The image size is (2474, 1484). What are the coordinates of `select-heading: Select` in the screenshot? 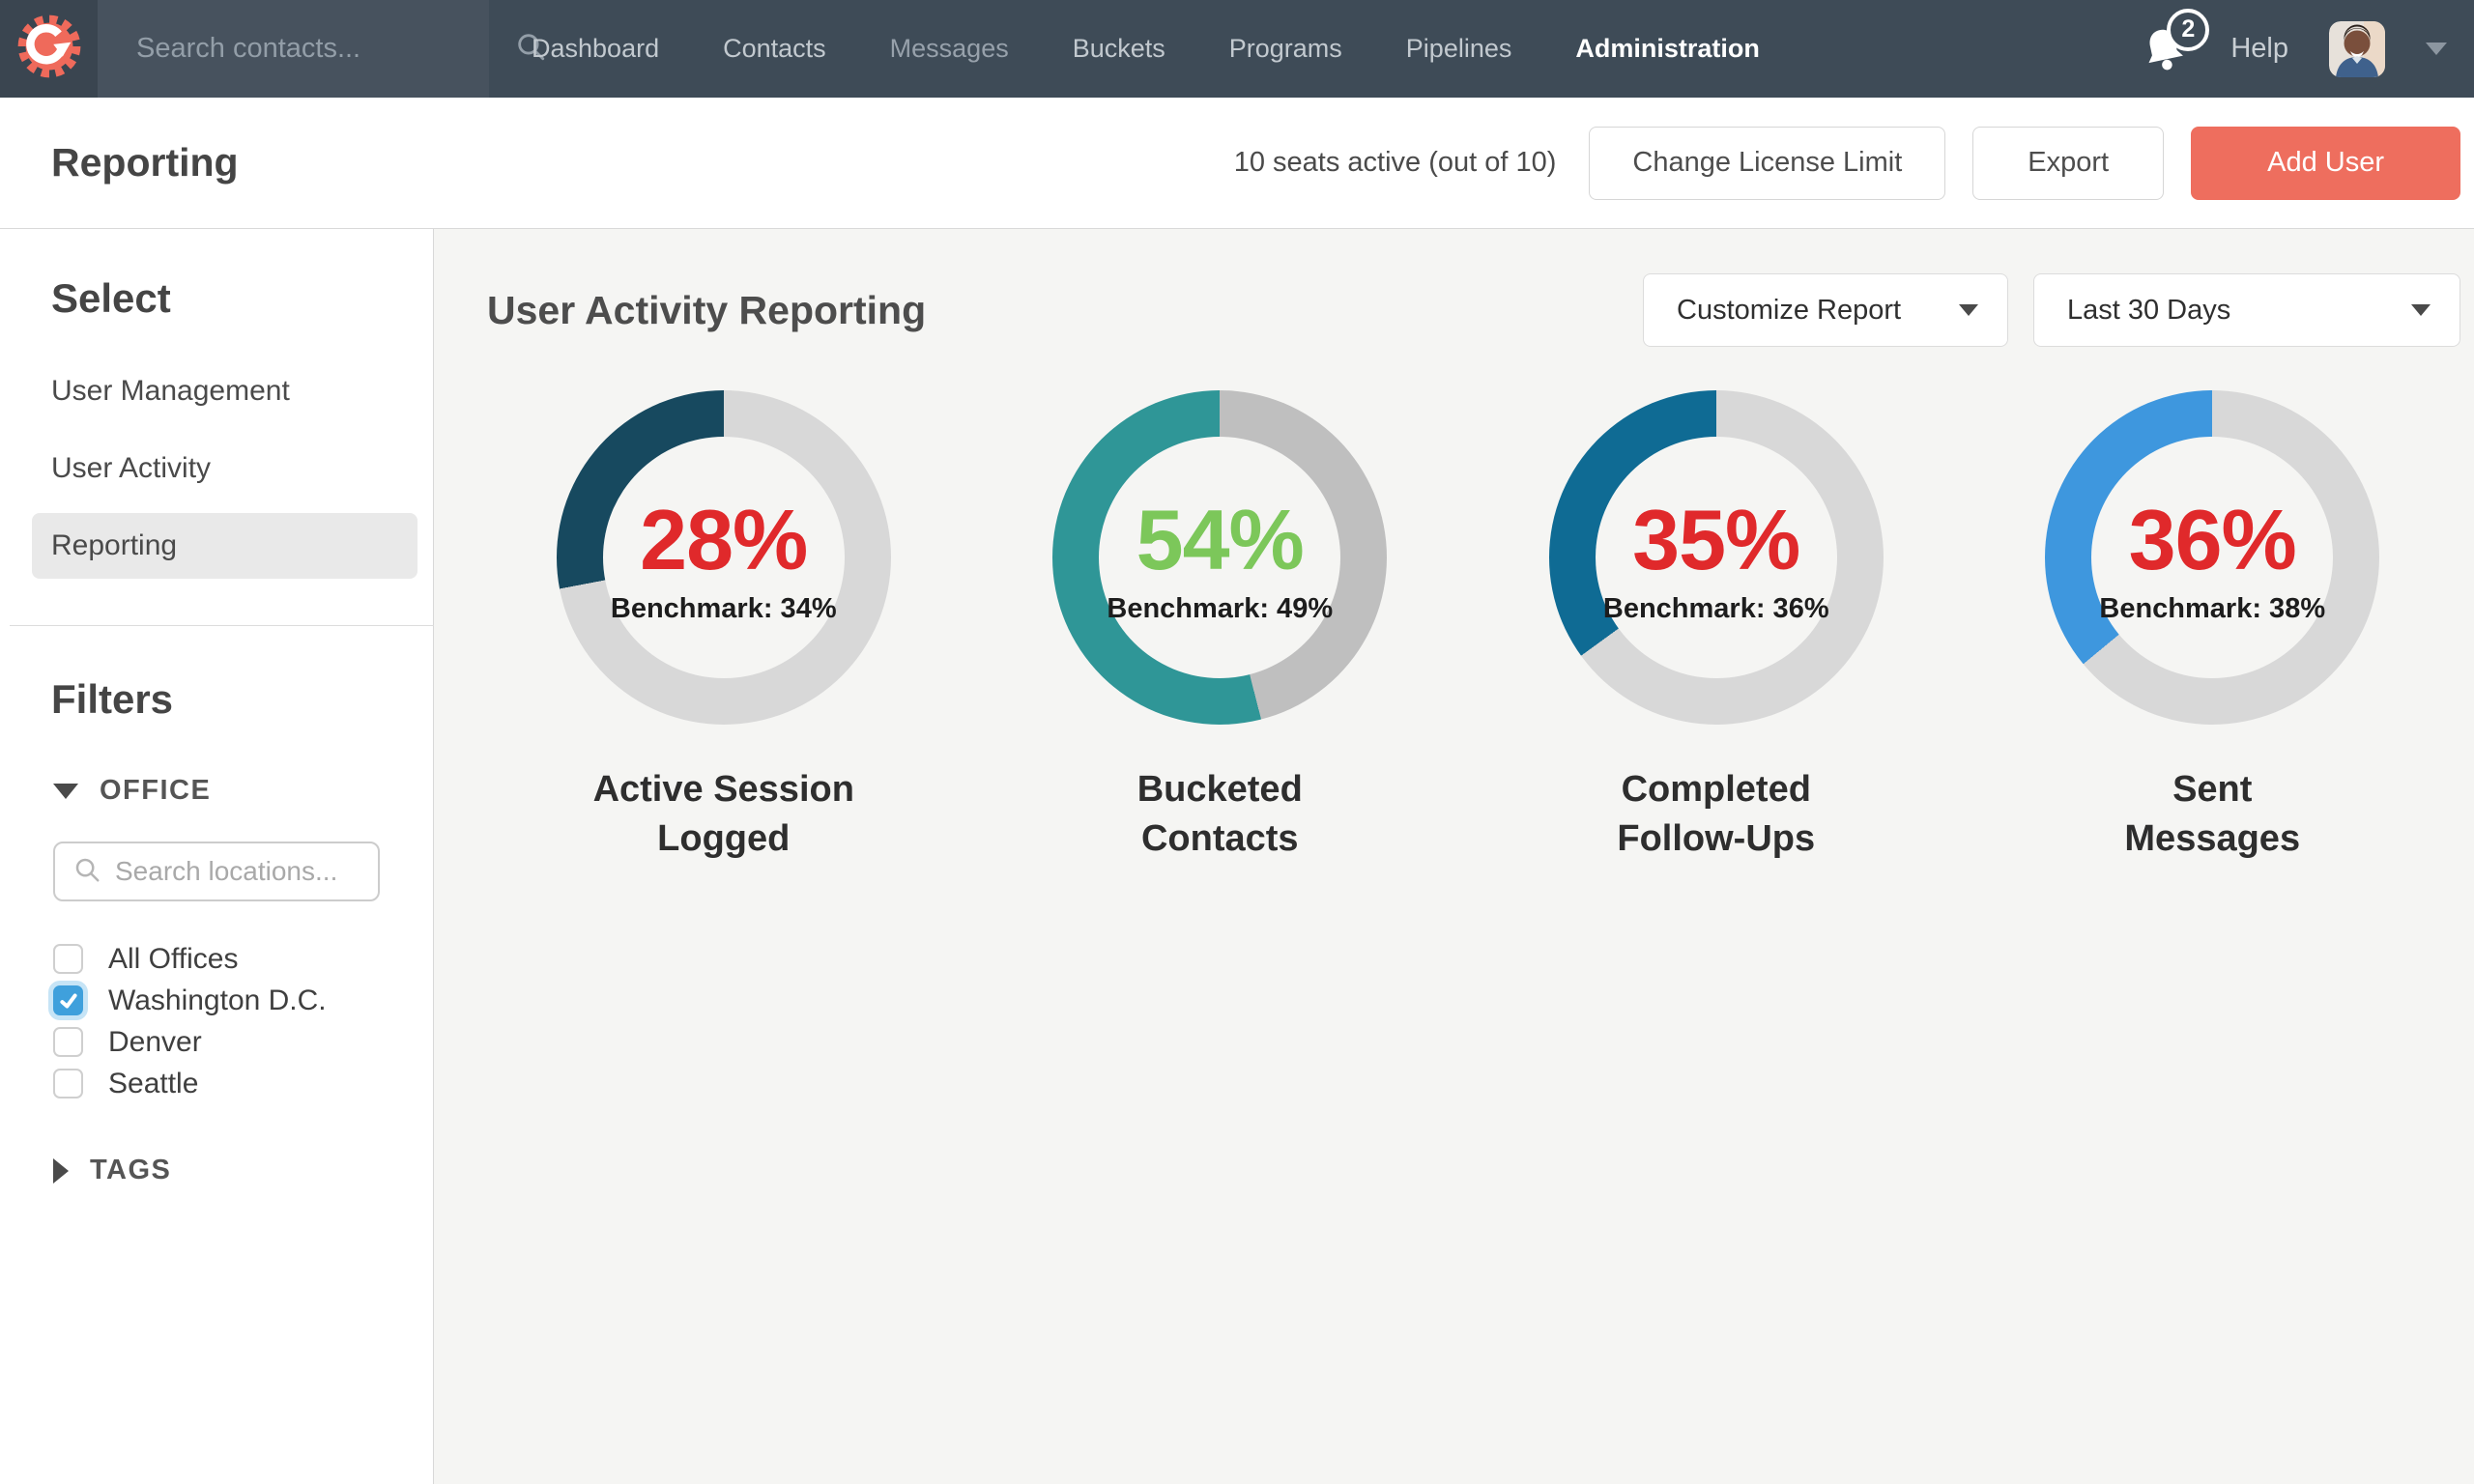 It's located at (111, 298).